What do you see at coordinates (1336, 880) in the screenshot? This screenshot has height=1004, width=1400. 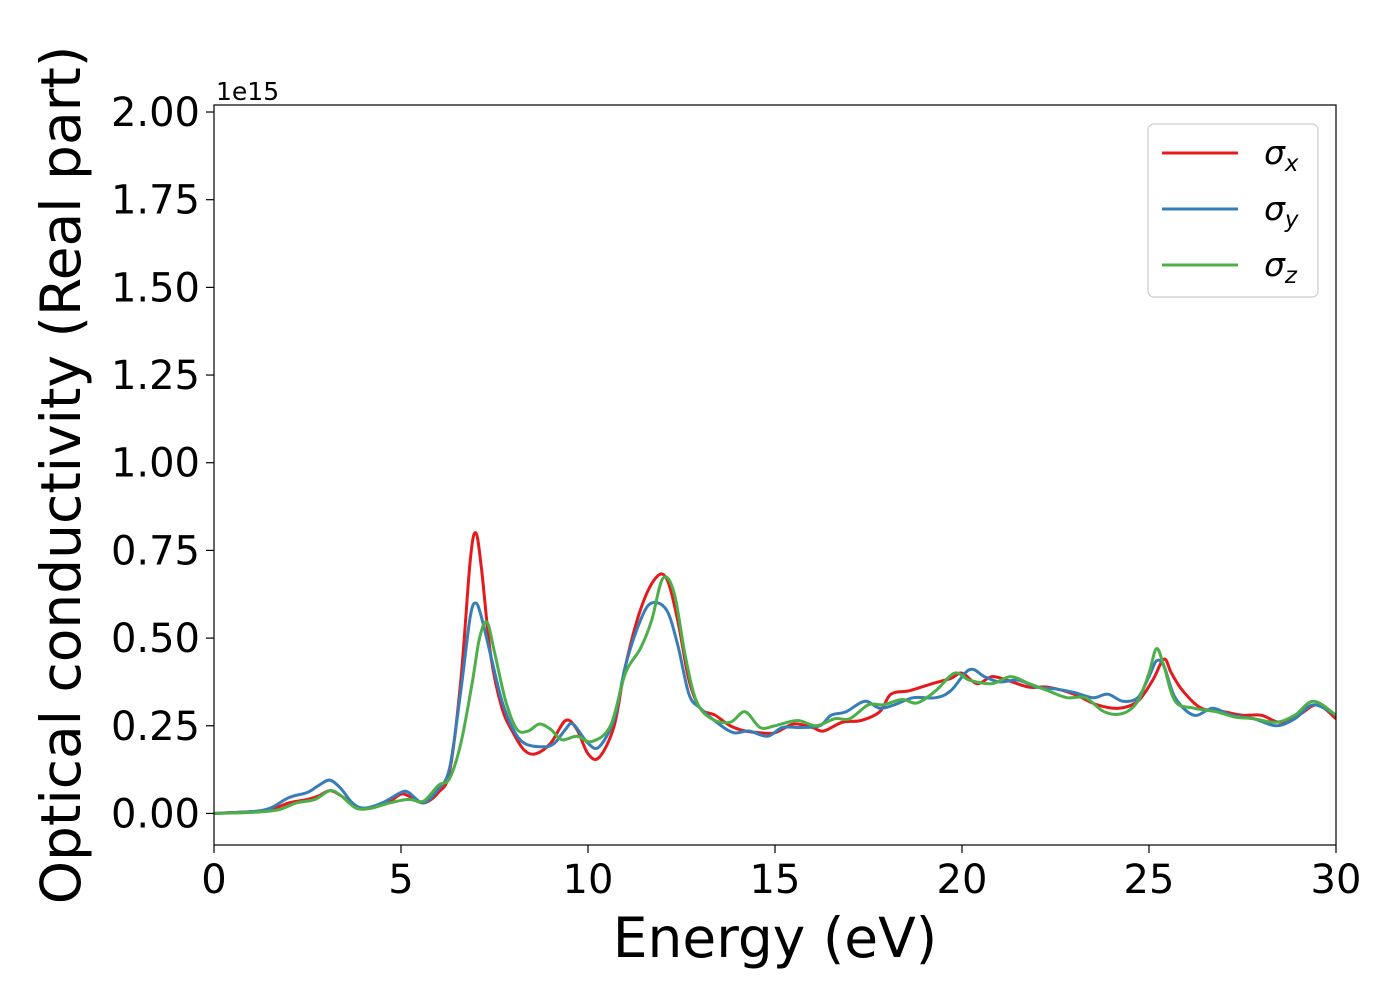 I see `x-tick-label: 30` at bounding box center [1336, 880].